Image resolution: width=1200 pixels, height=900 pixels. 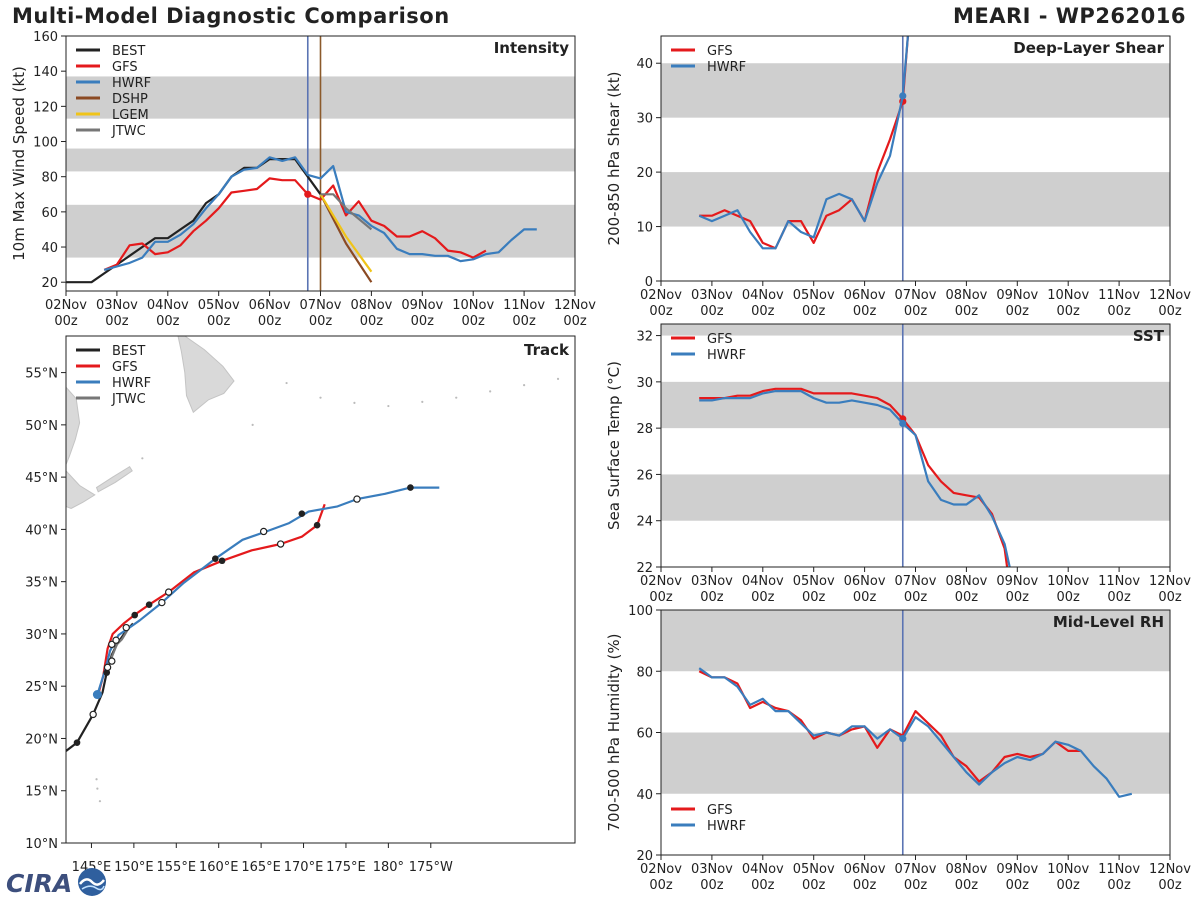 What do you see at coordinates (1119, 869) in the screenshot?
I see `rh-xtick-label: 11Nov` at bounding box center [1119, 869].